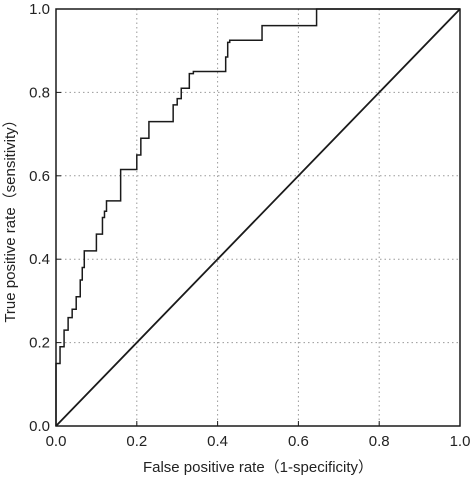 The height and width of the screenshot is (478, 474). What do you see at coordinates (379, 441) in the screenshot?
I see `x-tick-label: 0.8` at bounding box center [379, 441].